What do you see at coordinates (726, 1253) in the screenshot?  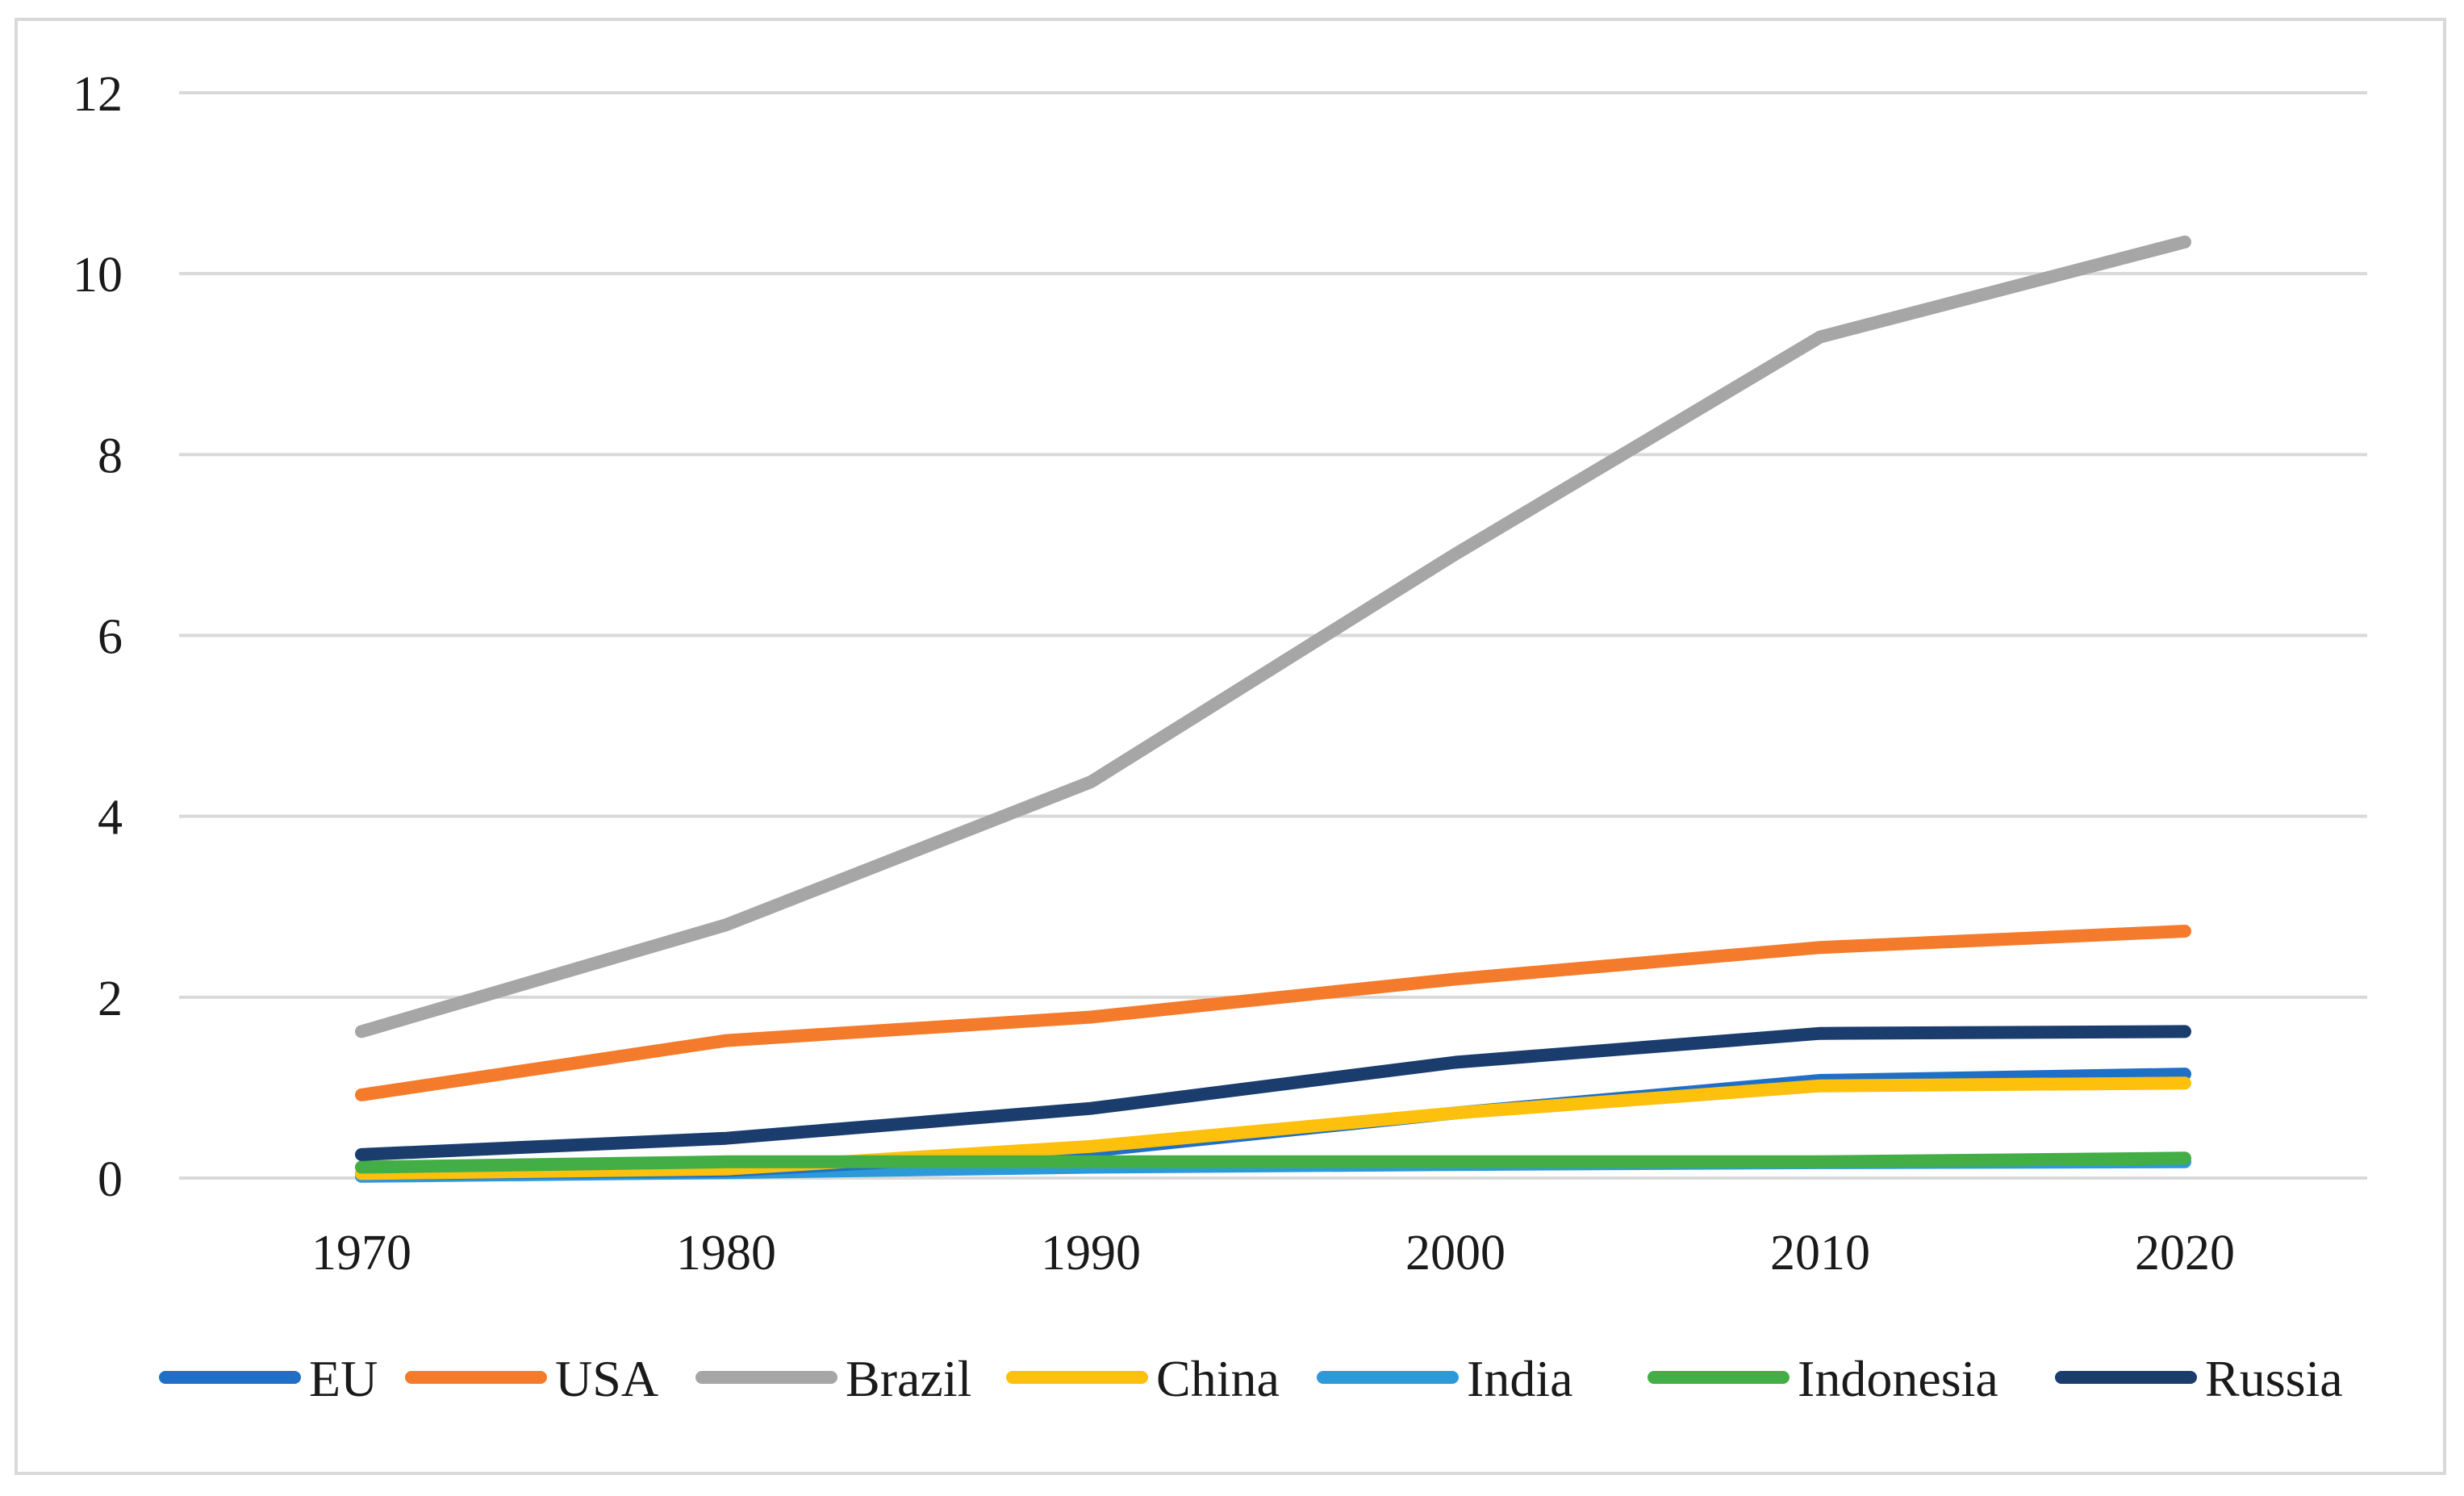 I see `x-tick-label: 1980` at bounding box center [726, 1253].